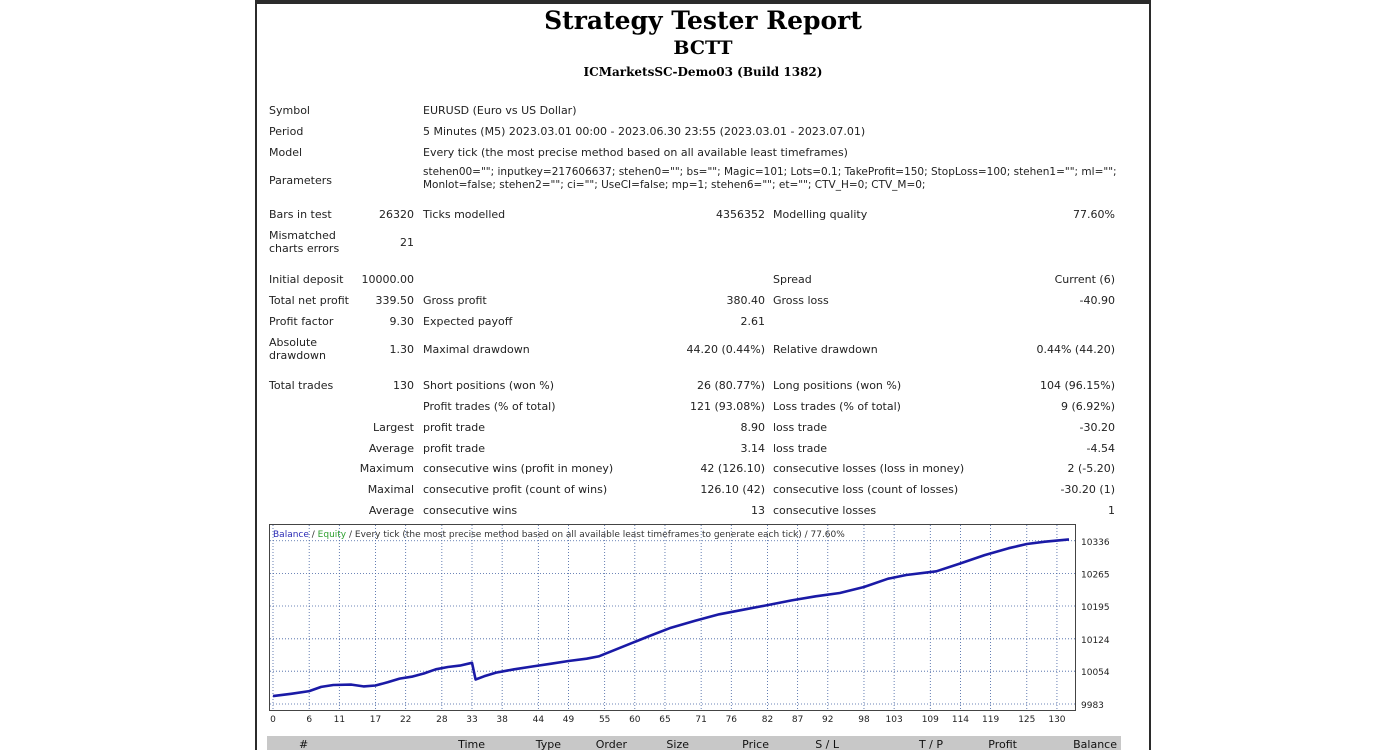 Image resolution: width=1400 pixels, height=750 pixels. Describe the element at coordinates (471, 744) in the screenshot. I see `col-time: Time` at that location.